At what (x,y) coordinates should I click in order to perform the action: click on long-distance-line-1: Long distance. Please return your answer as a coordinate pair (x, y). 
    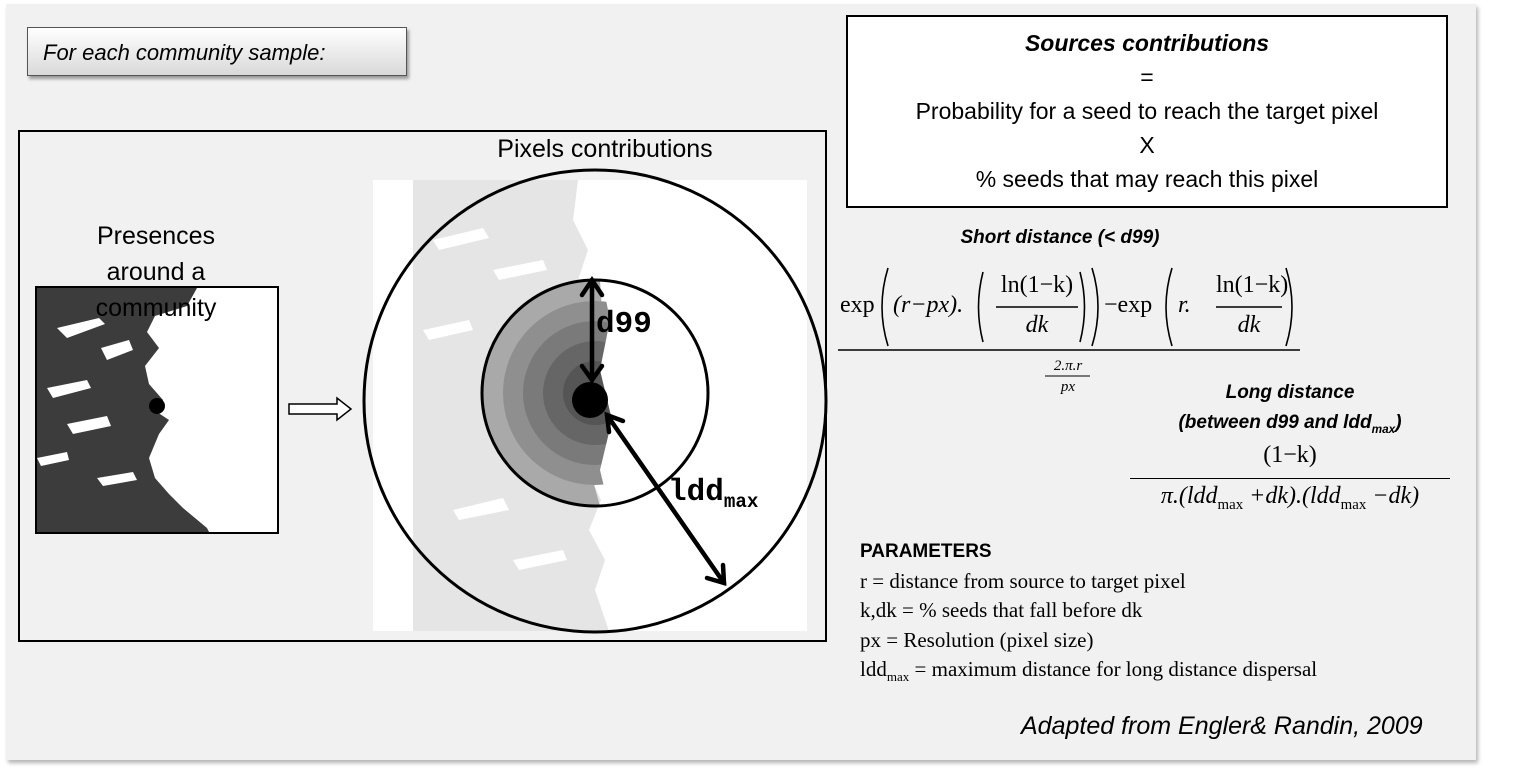
    Looking at the image, I should click on (1290, 392).